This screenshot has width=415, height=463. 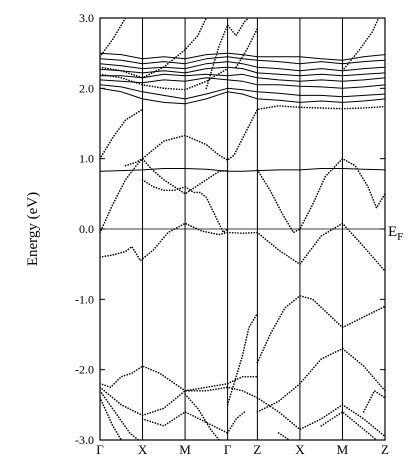 I want to click on x-tick-label-2: M, so click(x=185, y=449).